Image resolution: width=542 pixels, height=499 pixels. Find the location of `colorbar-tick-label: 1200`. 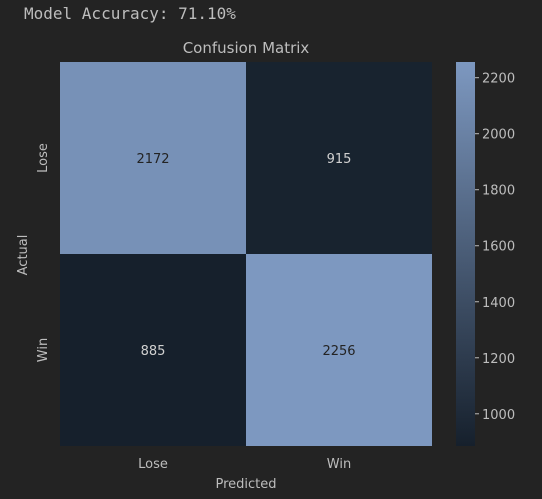

colorbar-tick-label: 1200 is located at coordinates (498, 359).